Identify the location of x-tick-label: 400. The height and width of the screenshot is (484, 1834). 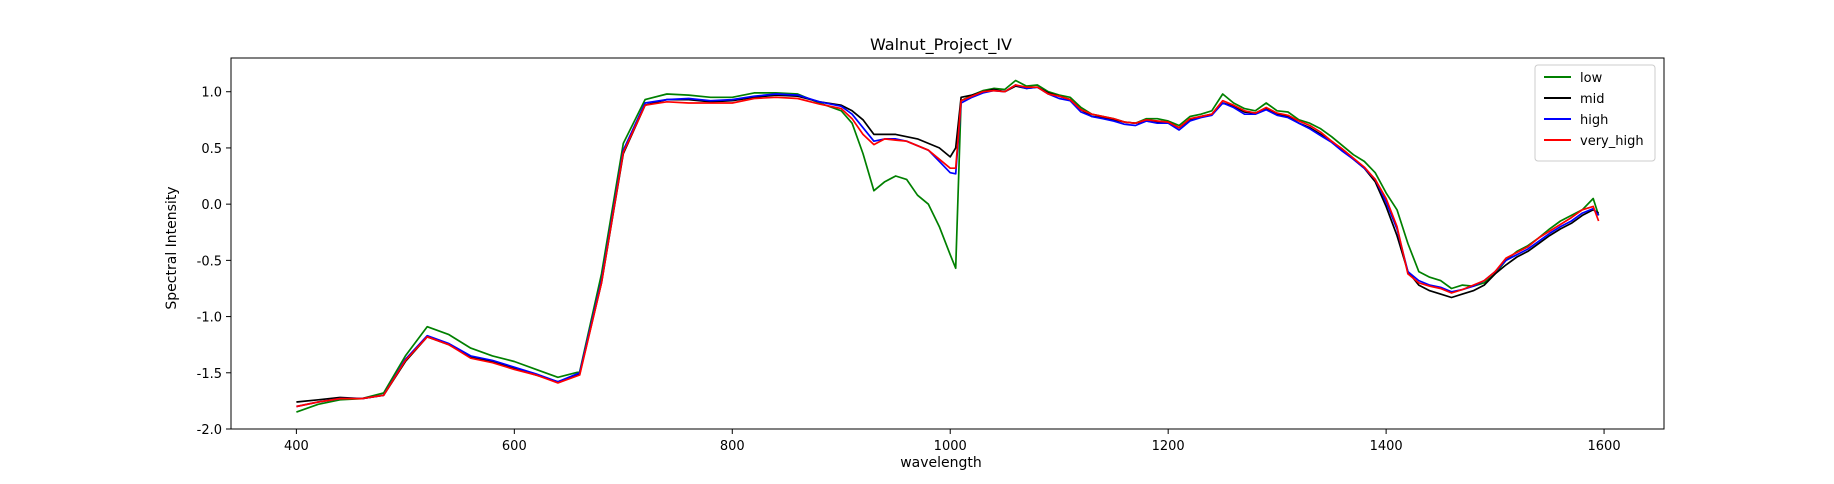
(296, 446).